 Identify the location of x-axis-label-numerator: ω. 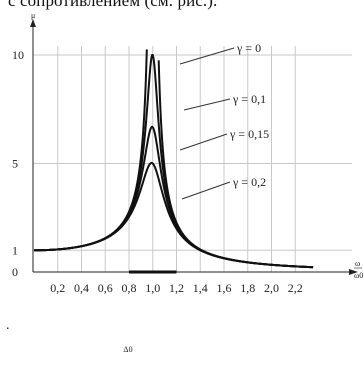
(357, 263).